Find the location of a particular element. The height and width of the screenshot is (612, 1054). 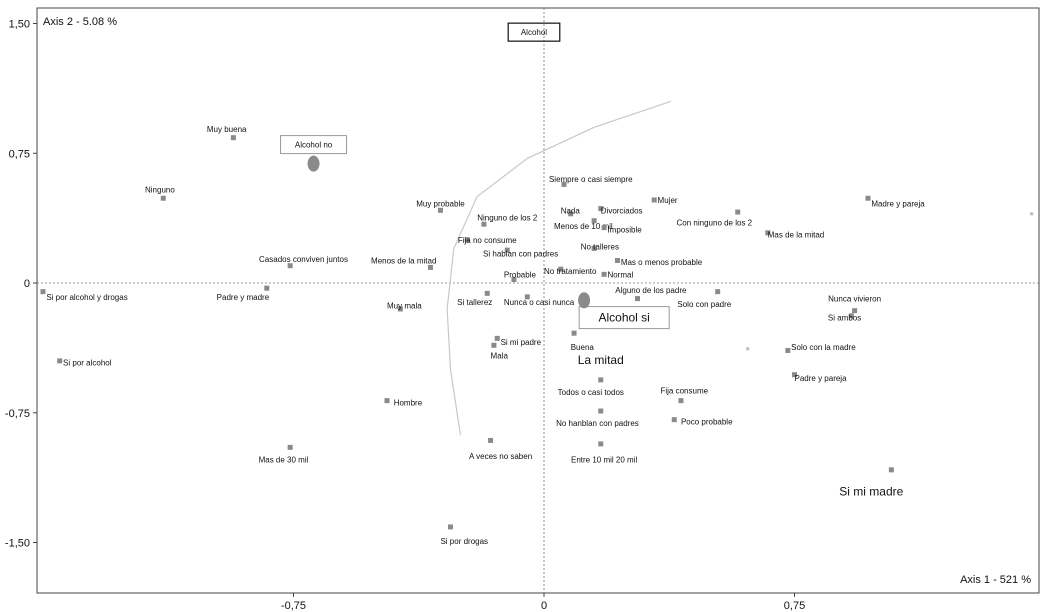

guide-curve is located at coordinates (559, 268).